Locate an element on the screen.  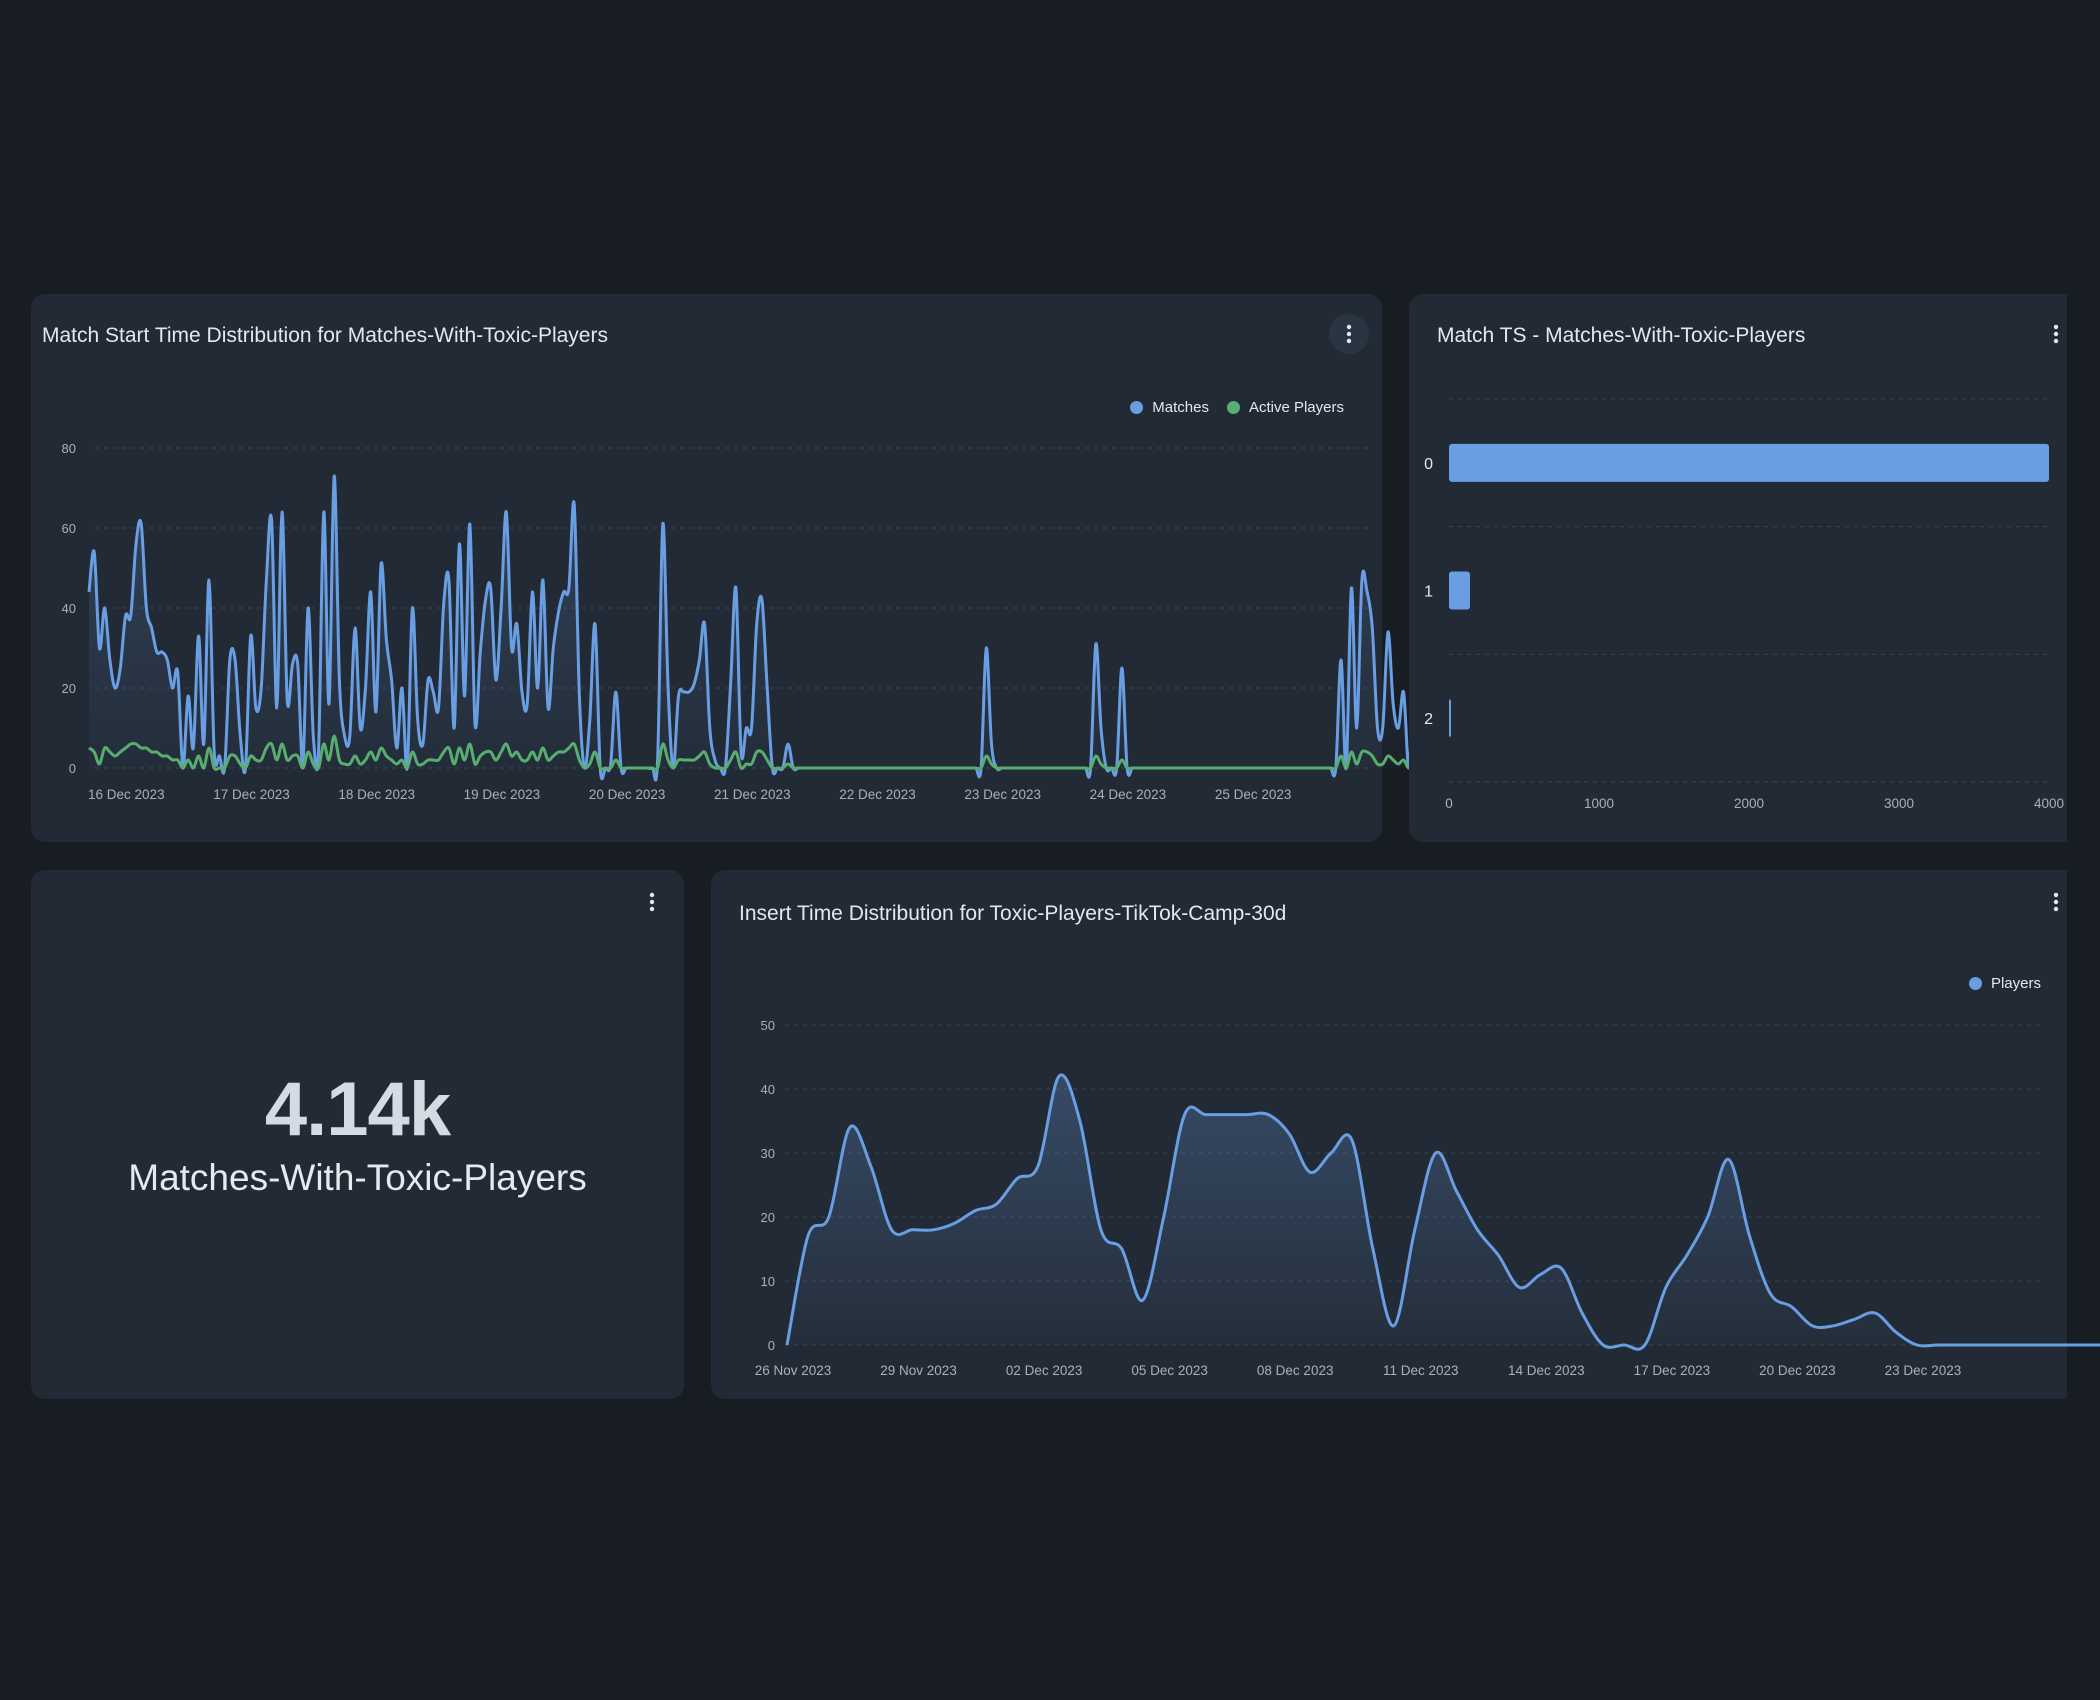
kpi-label: Matches-With-Toxic-Players is located at coordinates (357, 1177).